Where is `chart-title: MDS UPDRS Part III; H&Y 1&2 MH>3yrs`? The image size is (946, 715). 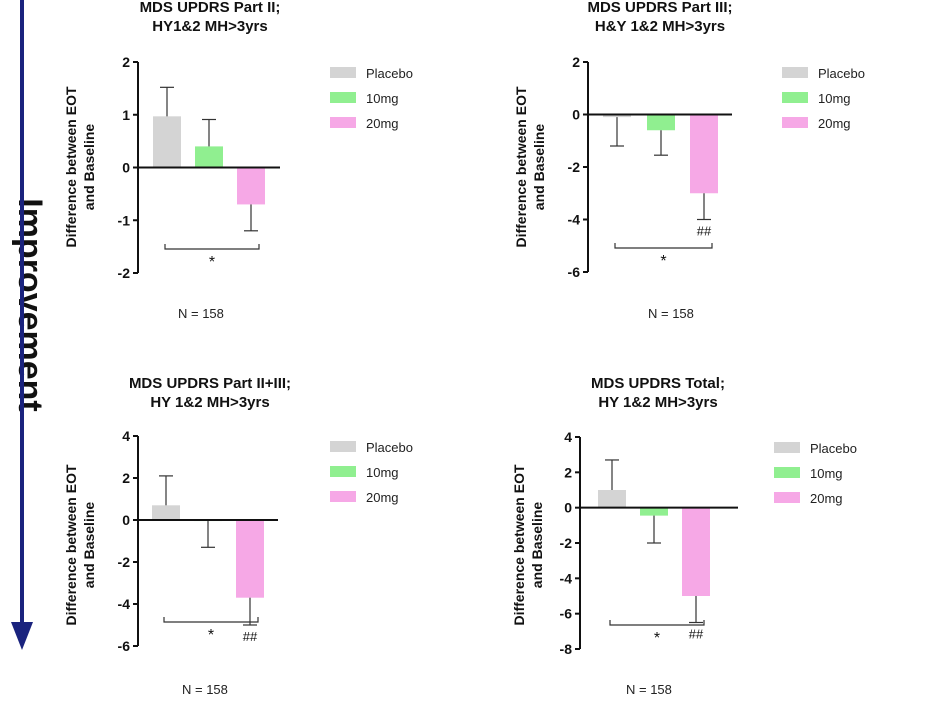 chart-title: MDS UPDRS Part III; H&Y 1&2 MH>3yrs is located at coordinates (660, 18).